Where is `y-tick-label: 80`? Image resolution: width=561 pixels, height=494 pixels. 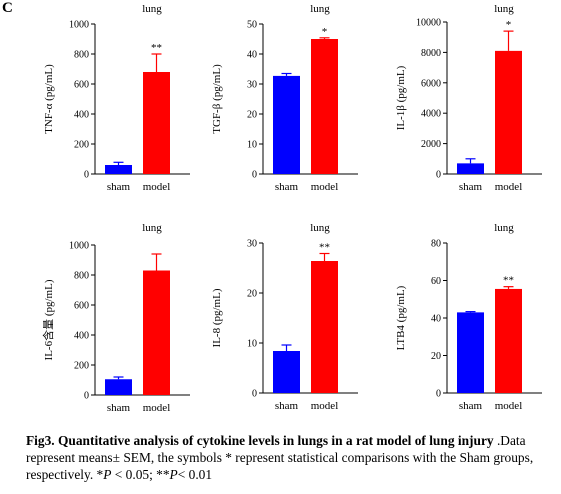 y-tick-label: 80 is located at coordinates (436, 244).